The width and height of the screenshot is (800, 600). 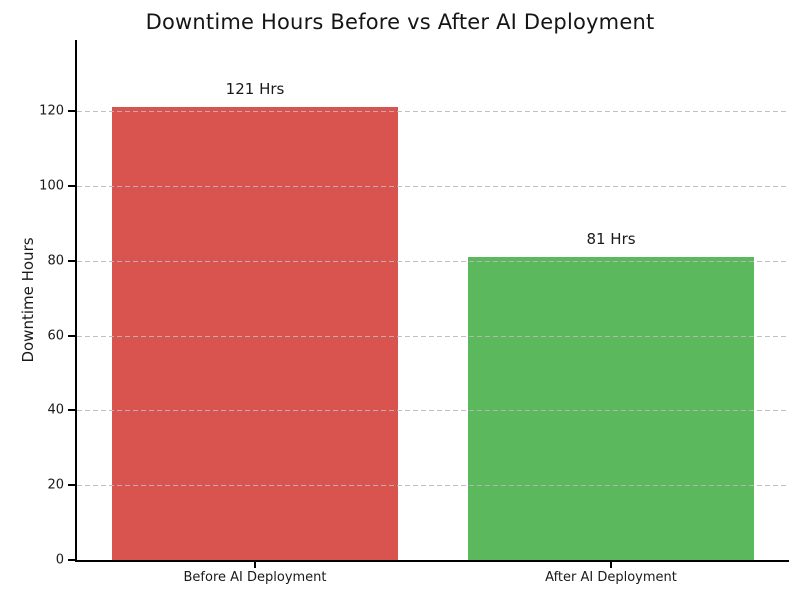 What do you see at coordinates (51, 111) in the screenshot?
I see `y-tick-label-120: 120` at bounding box center [51, 111].